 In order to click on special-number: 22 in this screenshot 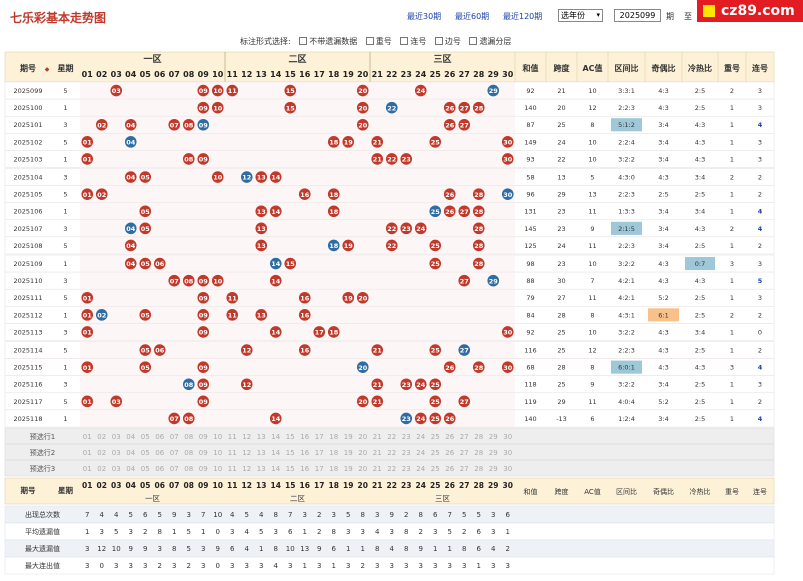, I will do `click(391, 108)`.